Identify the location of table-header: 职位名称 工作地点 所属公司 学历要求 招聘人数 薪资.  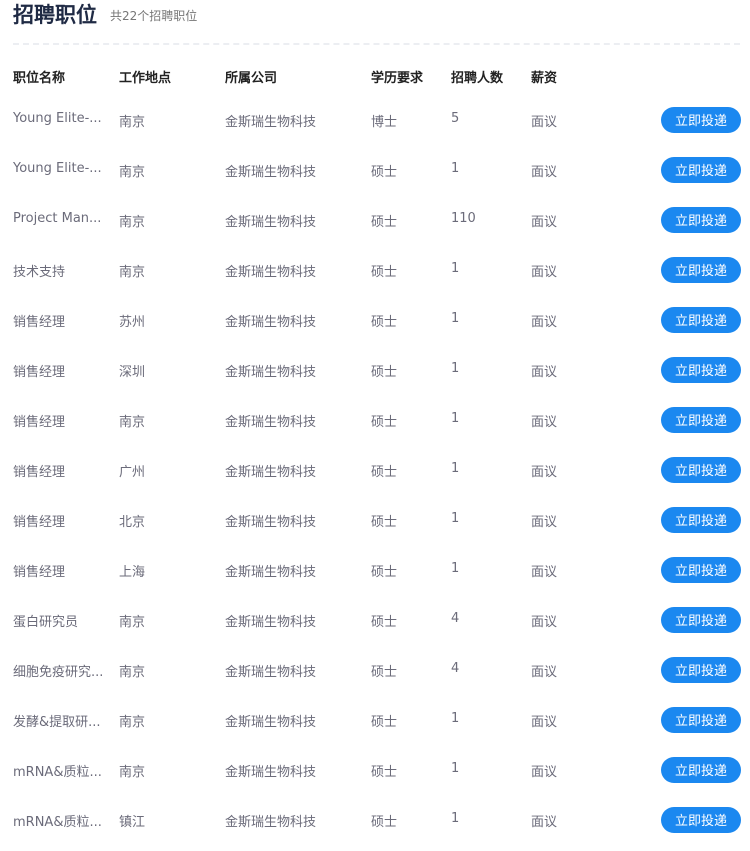
(375, 76).